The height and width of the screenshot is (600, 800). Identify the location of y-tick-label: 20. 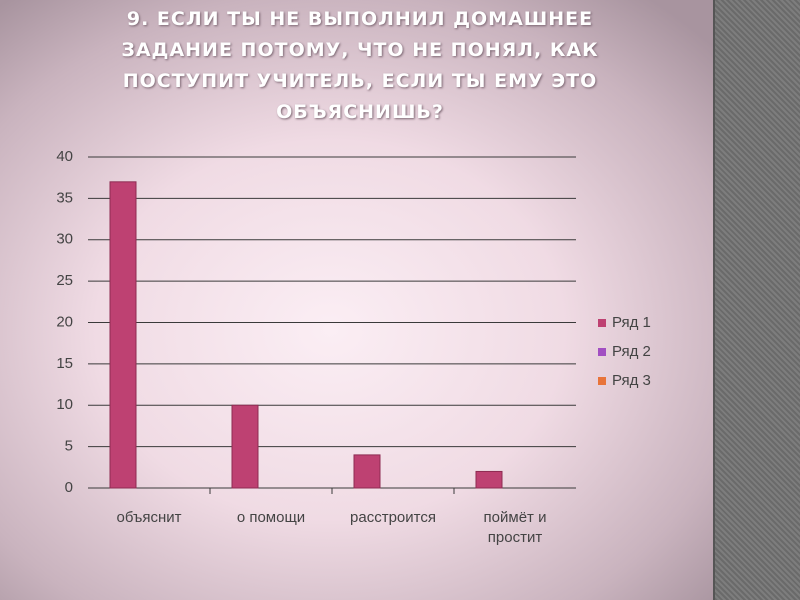
(64, 321).